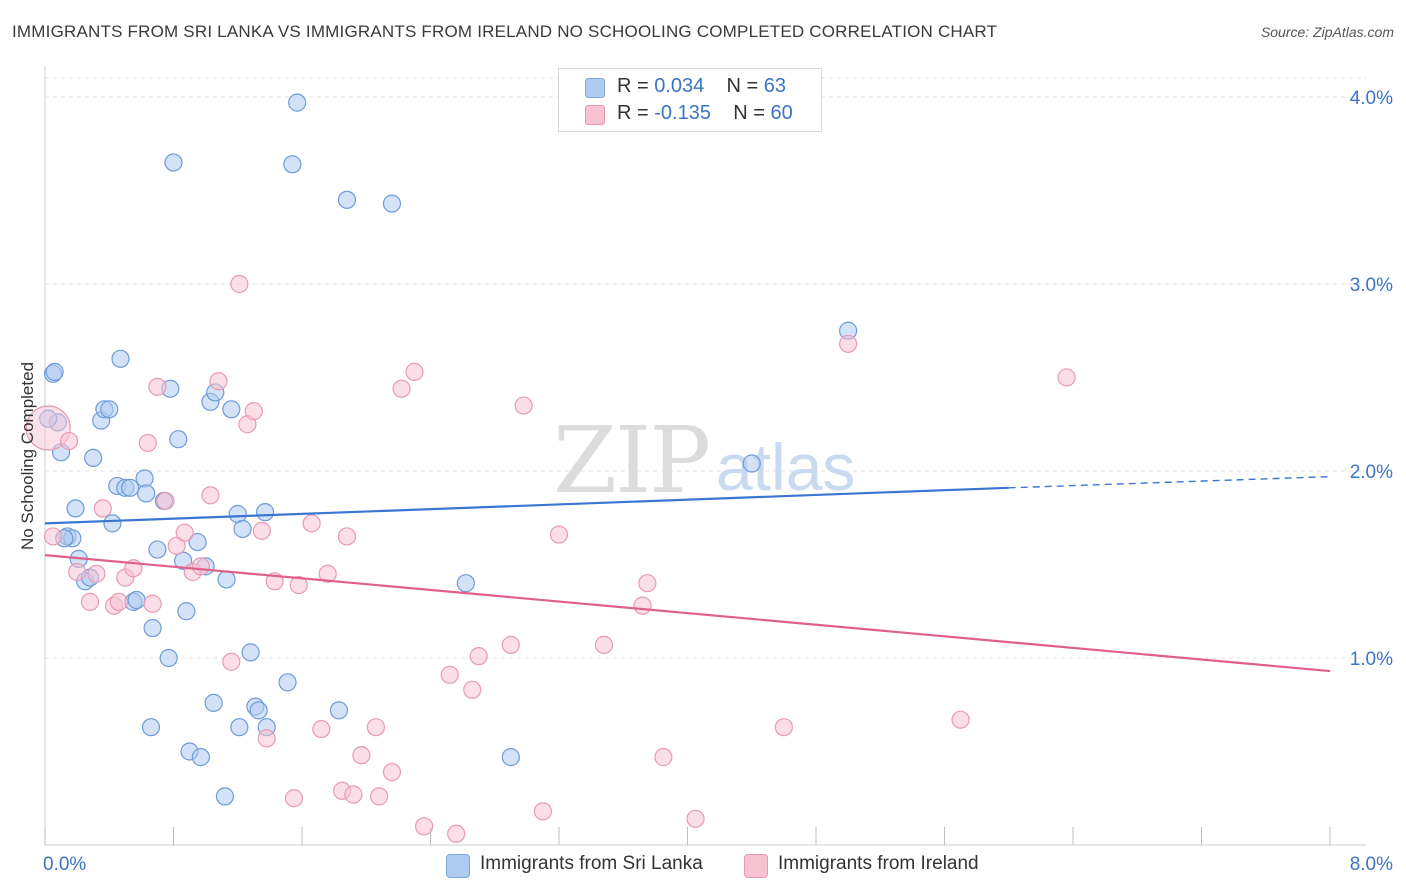 This screenshot has height=892, width=1406. What do you see at coordinates (526, 505) in the screenshot?
I see `trend-line-sri-lanka` at bounding box center [526, 505].